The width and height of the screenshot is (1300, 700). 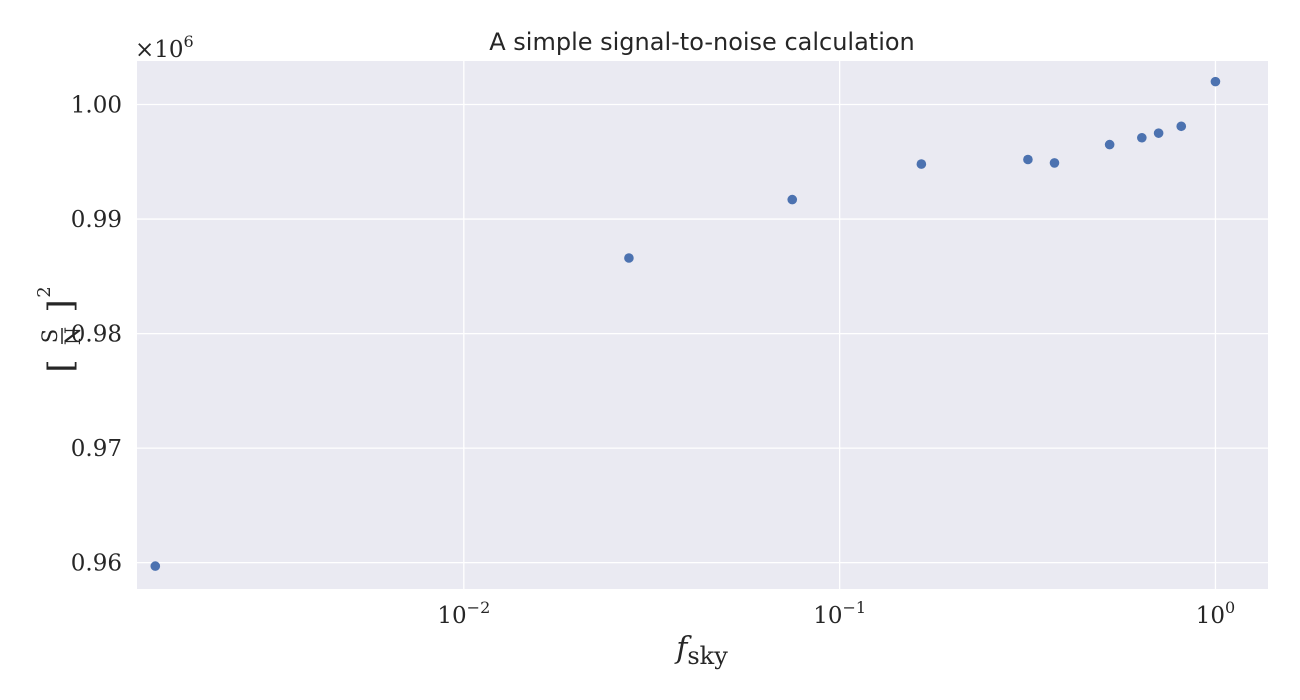 I want to click on y-label-numerator: S, so click(x=50, y=336).